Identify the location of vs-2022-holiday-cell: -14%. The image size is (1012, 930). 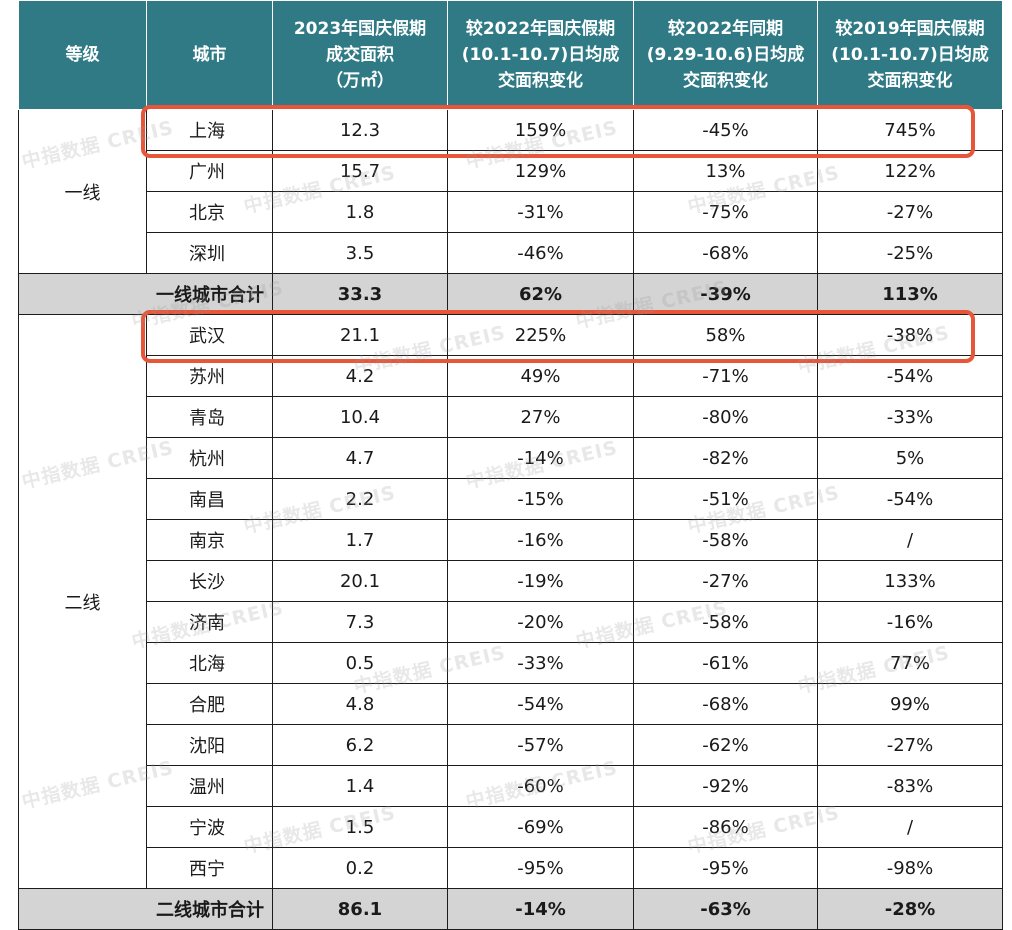
(540, 458).